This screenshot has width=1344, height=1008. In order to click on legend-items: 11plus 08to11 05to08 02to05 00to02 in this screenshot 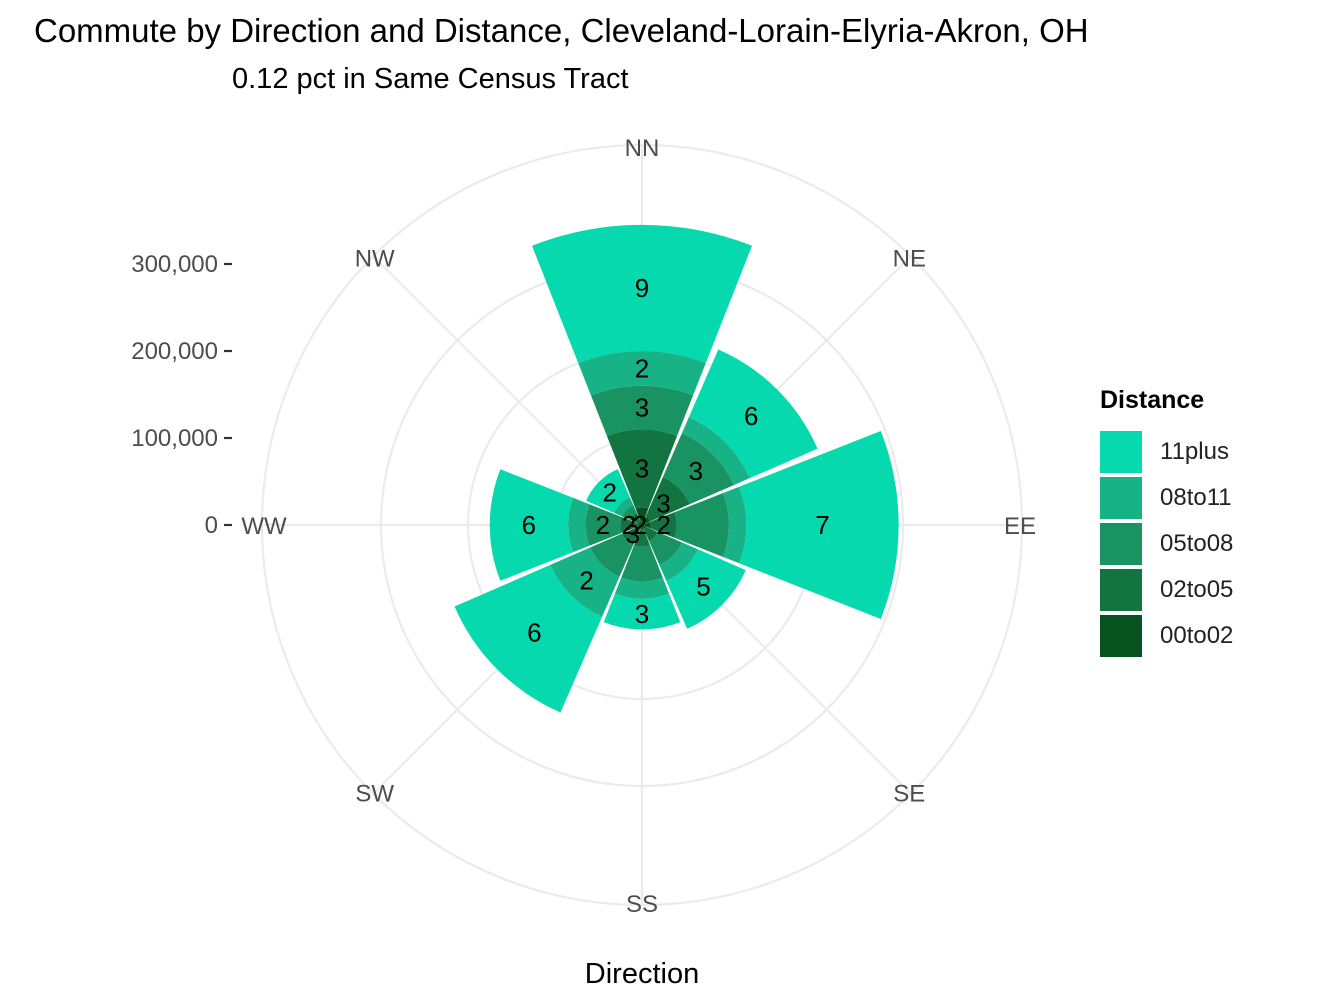, I will do `click(1166, 544)`.